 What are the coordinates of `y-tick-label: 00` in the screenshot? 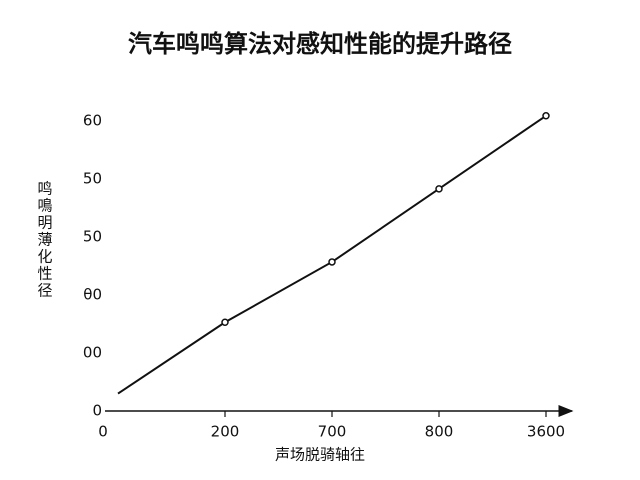 It's located at (92, 353).